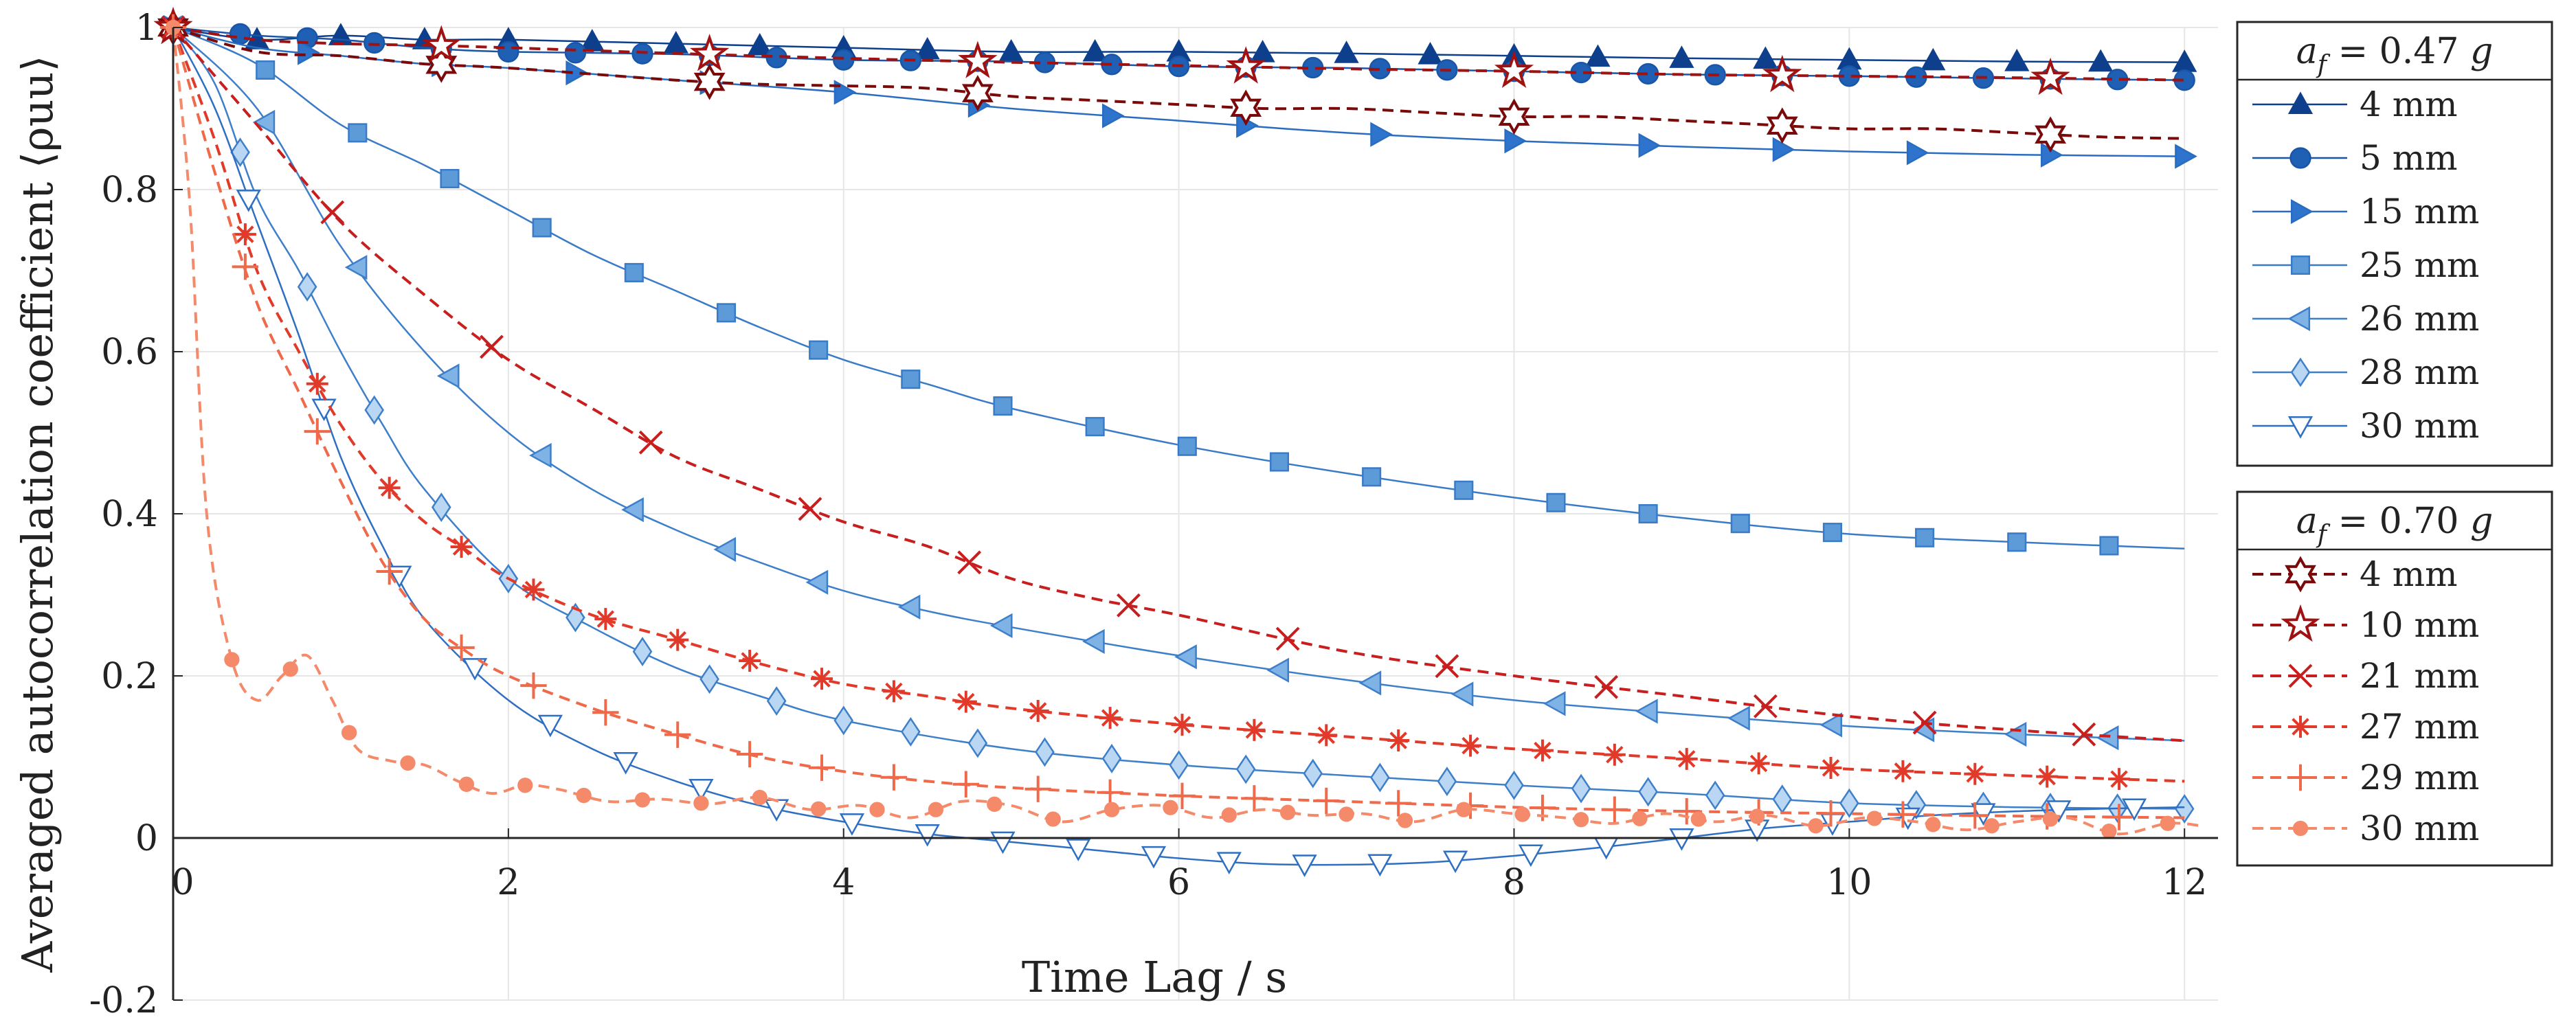 The height and width of the screenshot is (1020, 2576). What do you see at coordinates (1154, 977) in the screenshot?
I see `x-axis-title: Time Lag / s` at bounding box center [1154, 977].